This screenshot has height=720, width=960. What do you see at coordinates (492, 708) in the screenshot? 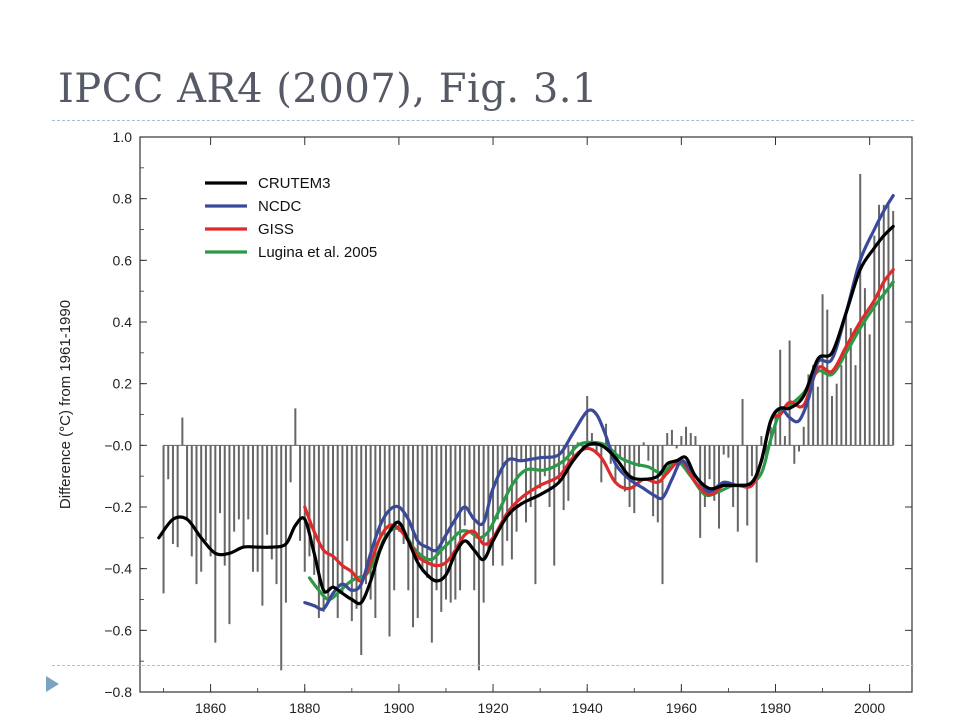
I see `x-tick-label: 1920` at bounding box center [492, 708].